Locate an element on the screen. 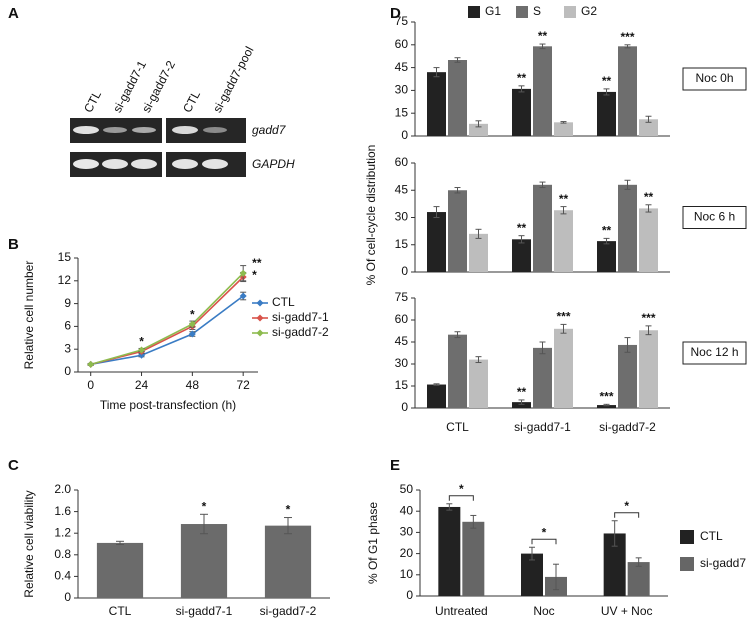 The image size is (754, 623). x-tick-label: CTL is located at coordinates (120, 611).